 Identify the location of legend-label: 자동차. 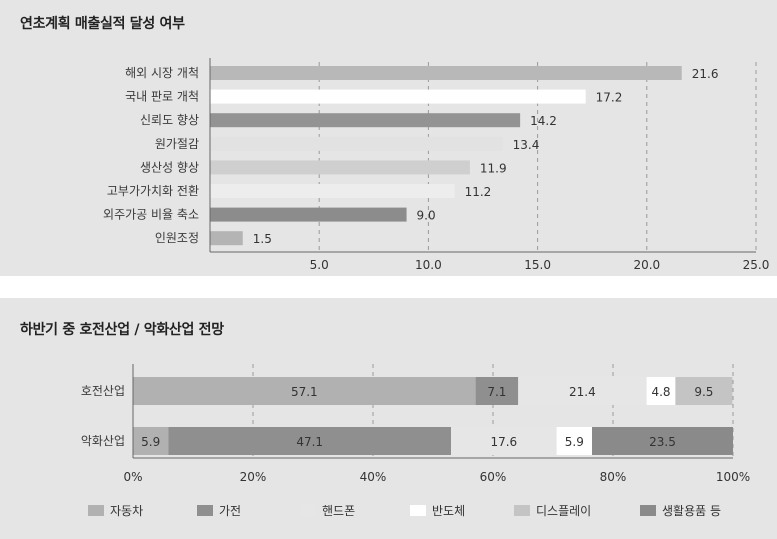
(126, 511).